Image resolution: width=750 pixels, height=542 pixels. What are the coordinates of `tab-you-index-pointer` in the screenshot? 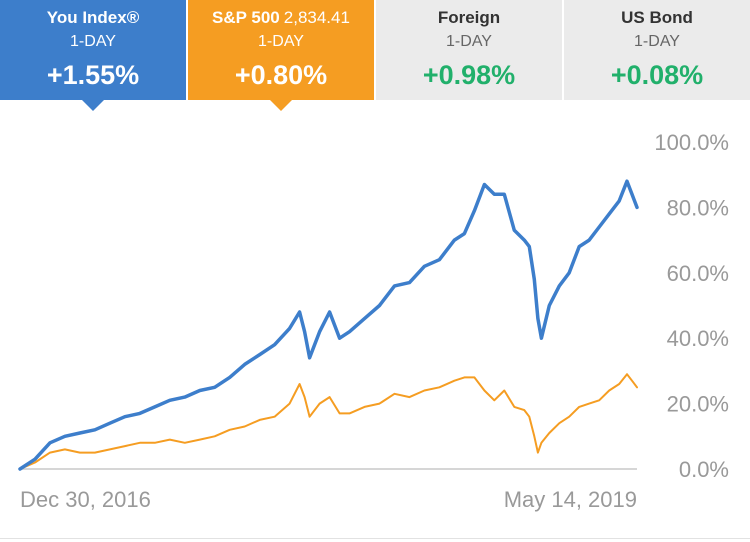 It's located at (93, 105).